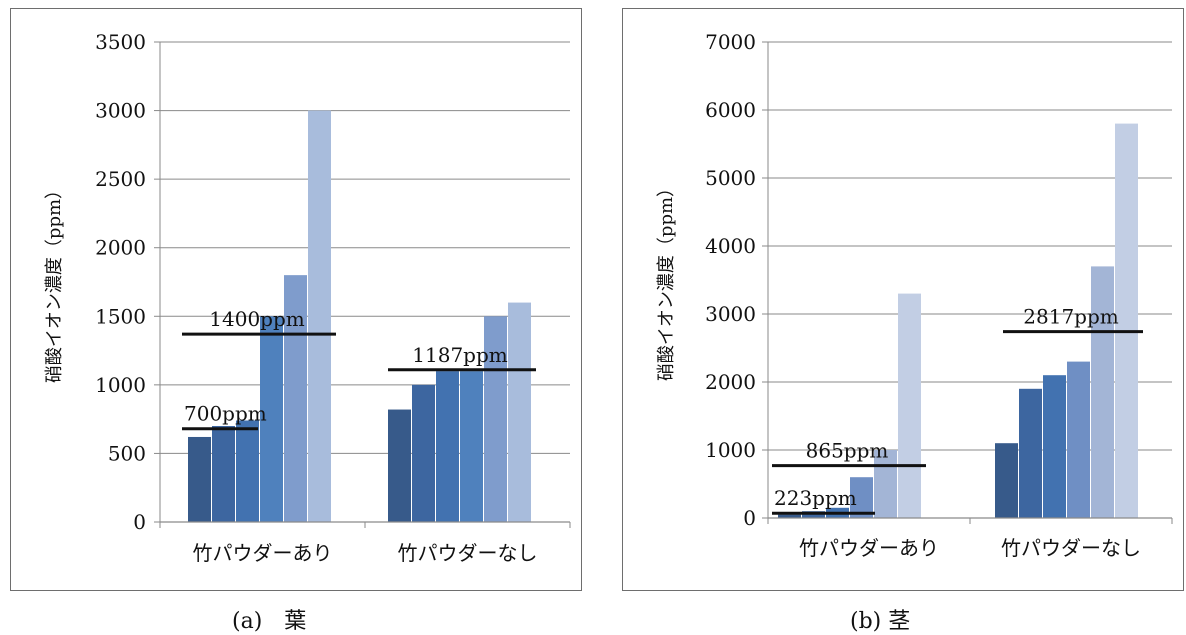  Describe the element at coordinates (127, 453) in the screenshot. I see `y-tick-label: 500` at that location.